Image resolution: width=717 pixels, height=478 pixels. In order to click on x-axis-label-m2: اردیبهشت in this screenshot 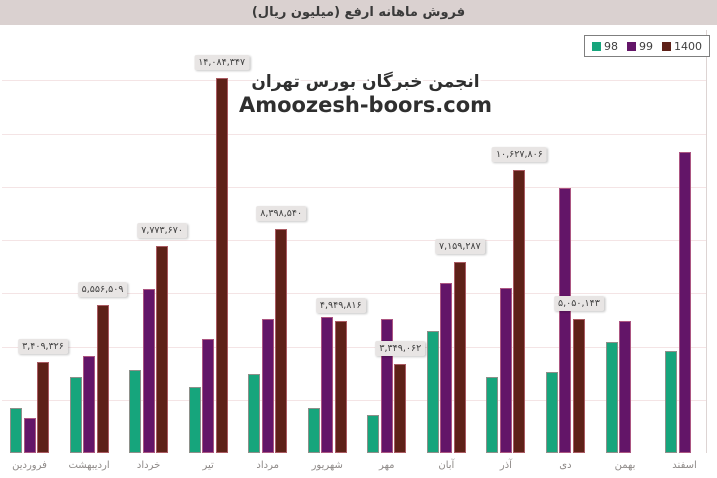, I will do `click(89, 465)`.